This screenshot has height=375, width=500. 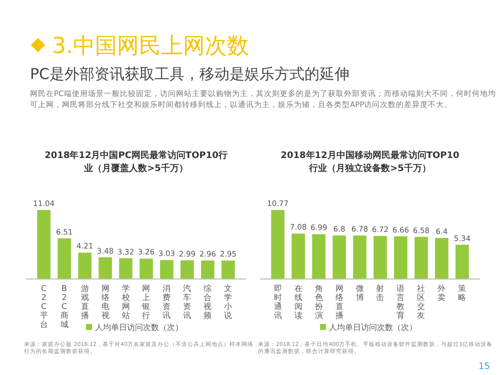 What do you see at coordinates (400, 302) in the screenshot?
I see `x-tick-label: 语言教育` at bounding box center [400, 302].